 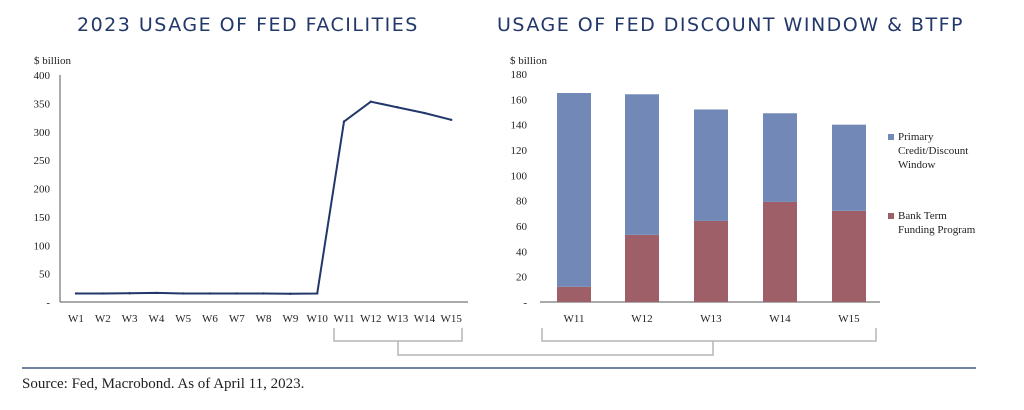 What do you see at coordinates (522, 252) in the screenshot?
I see `right-y-tick-label: 40` at bounding box center [522, 252].